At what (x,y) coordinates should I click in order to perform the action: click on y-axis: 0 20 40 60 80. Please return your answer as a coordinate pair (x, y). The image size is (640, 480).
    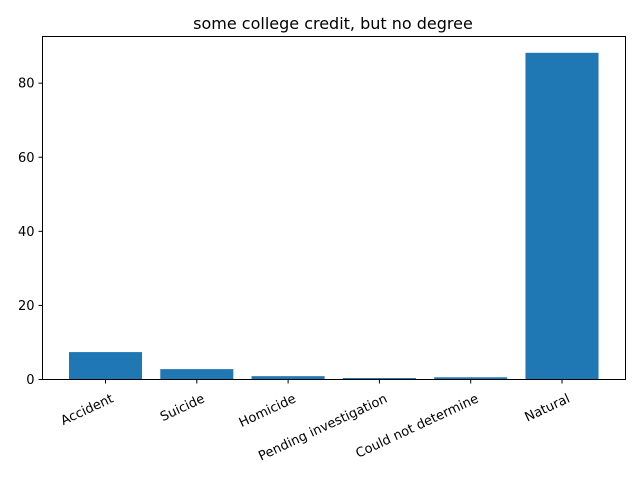
    Looking at the image, I should click on (30, 232).